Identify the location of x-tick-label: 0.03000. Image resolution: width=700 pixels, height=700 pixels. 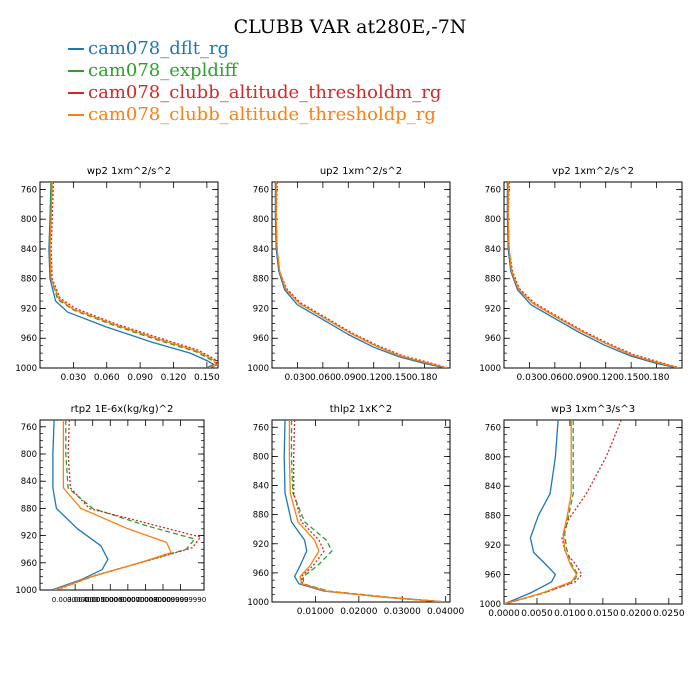
(402, 612).